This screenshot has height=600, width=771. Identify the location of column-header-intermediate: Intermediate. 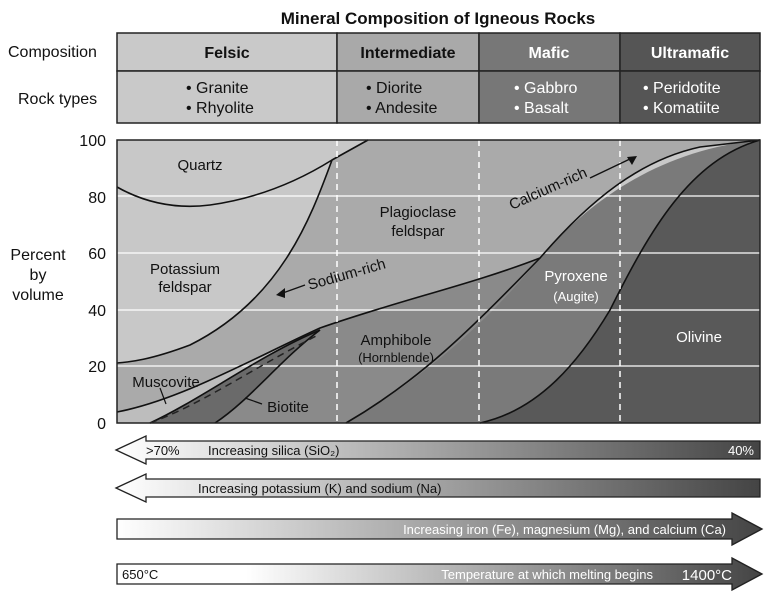
(407, 53).